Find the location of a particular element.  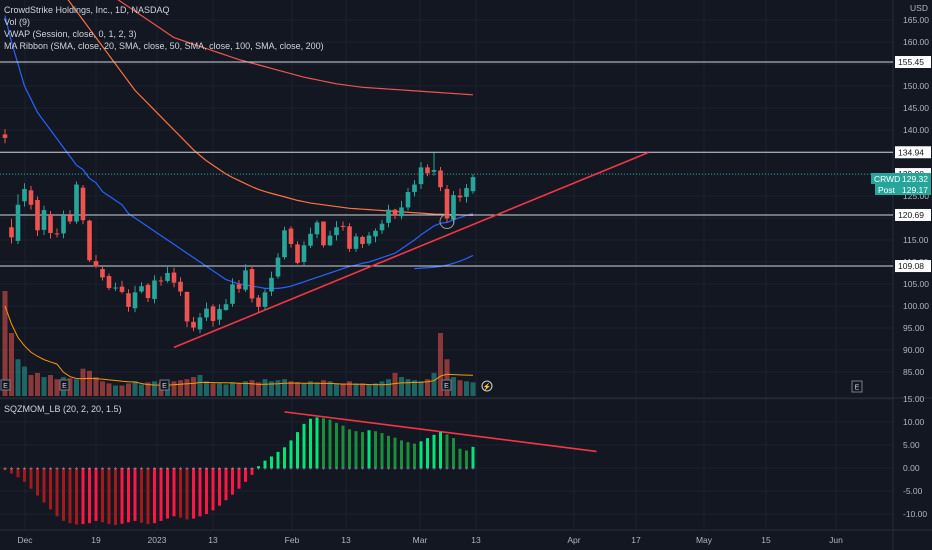

price-tick-label: 145.00 is located at coordinates (916, 108).